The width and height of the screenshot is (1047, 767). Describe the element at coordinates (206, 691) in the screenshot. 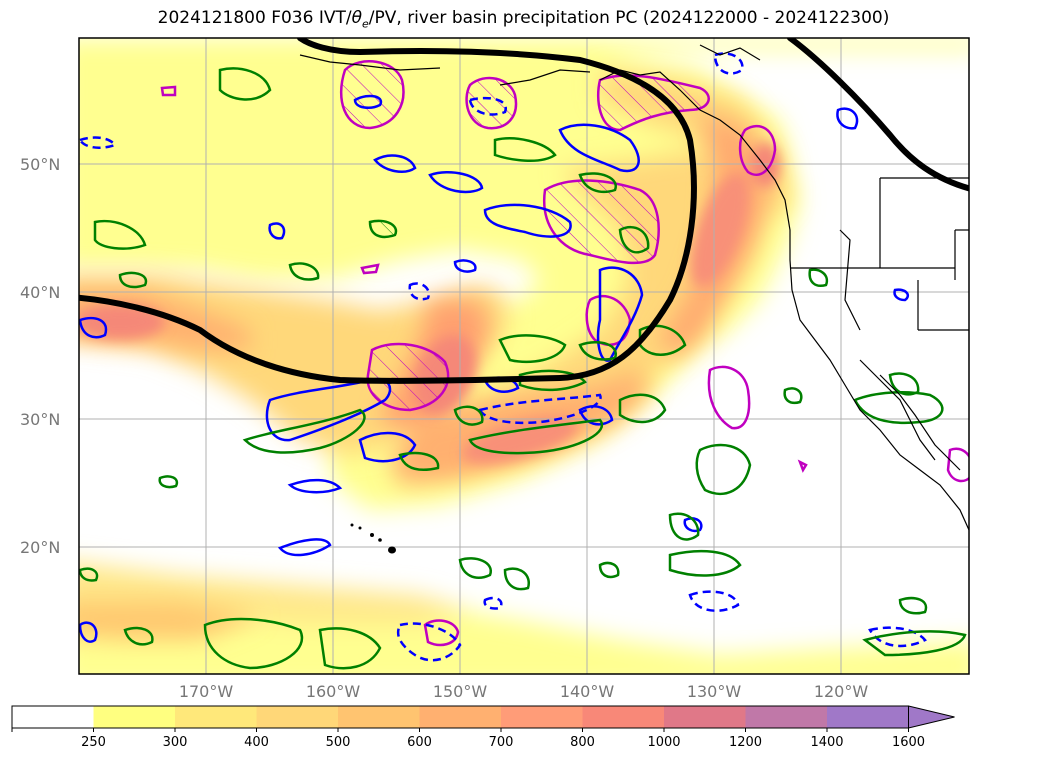

I see `lon-label-170w: 170°W` at that location.